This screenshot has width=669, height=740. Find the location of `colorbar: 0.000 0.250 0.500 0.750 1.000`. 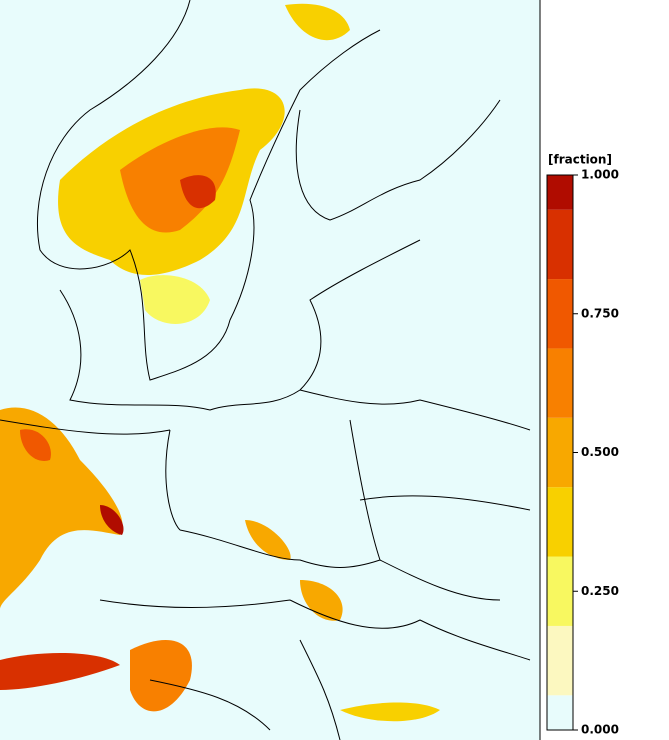

colorbar: 0.000 0.250 0.500 0.750 1.000 is located at coordinates (582, 452).